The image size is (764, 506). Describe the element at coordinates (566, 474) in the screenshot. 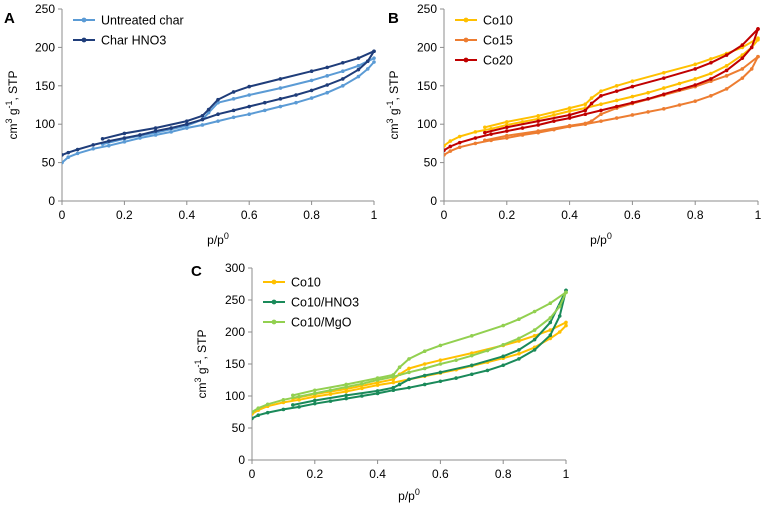

I see `x-tick-label: 1` at that location.